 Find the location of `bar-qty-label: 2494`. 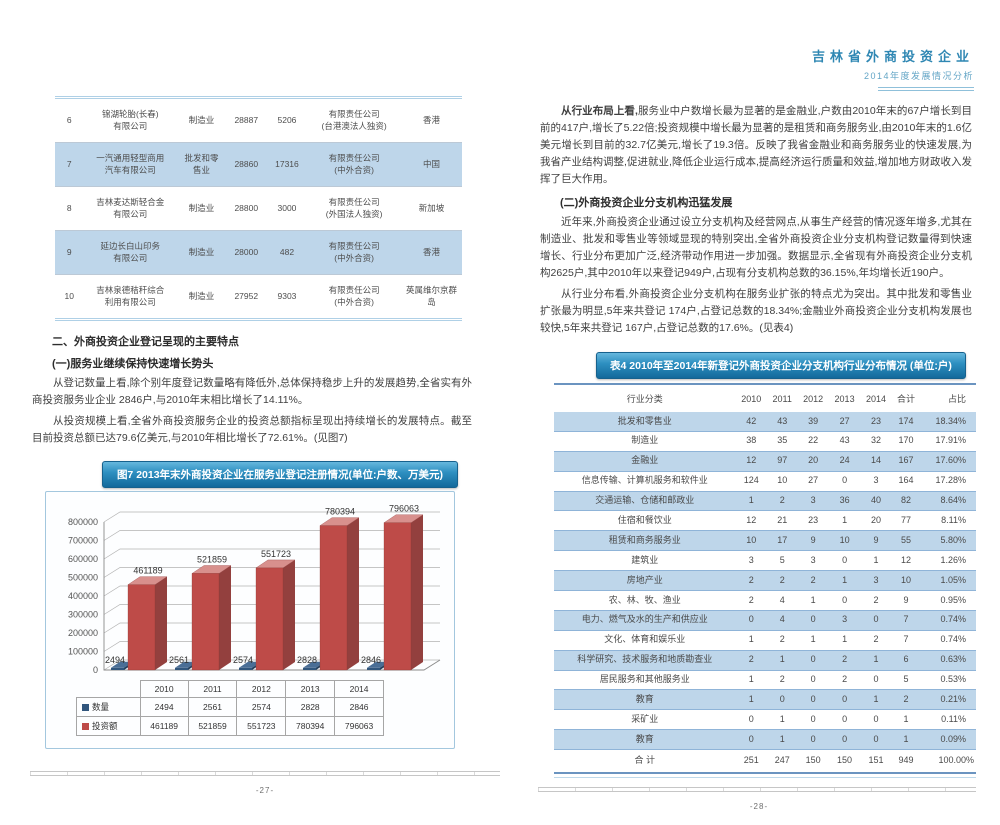

bar-qty-label: 2494 is located at coordinates (115, 660).